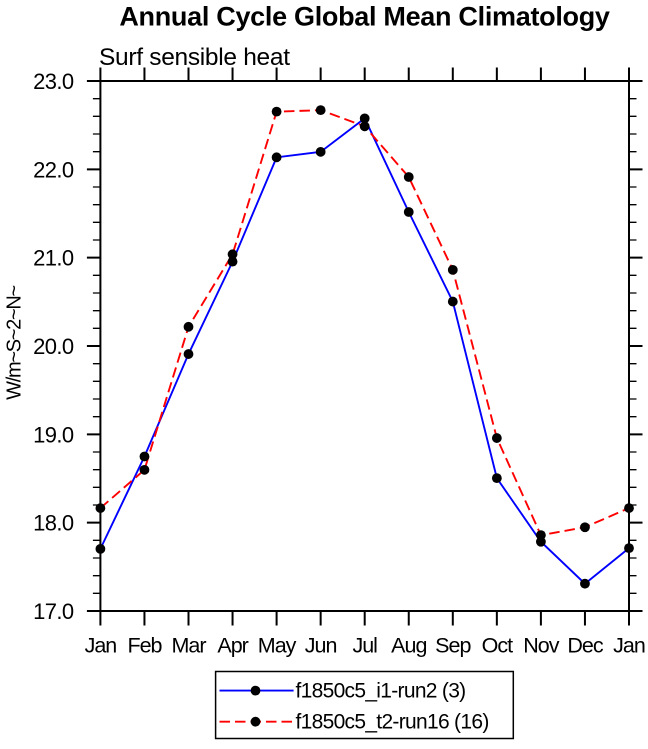  I want to click on svg-text: 20.0, so click(53, 346).